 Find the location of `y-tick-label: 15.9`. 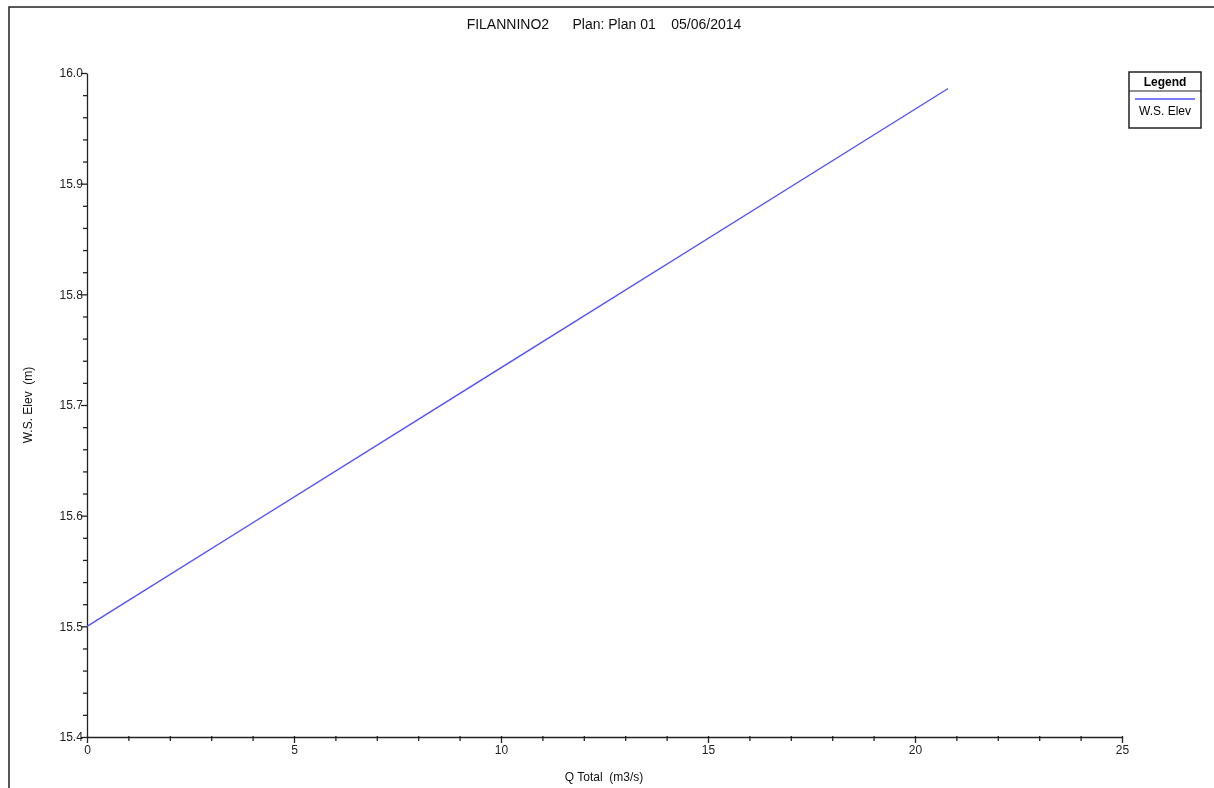

y-tick-label: 15.9 is located at coordinates (71, 184).